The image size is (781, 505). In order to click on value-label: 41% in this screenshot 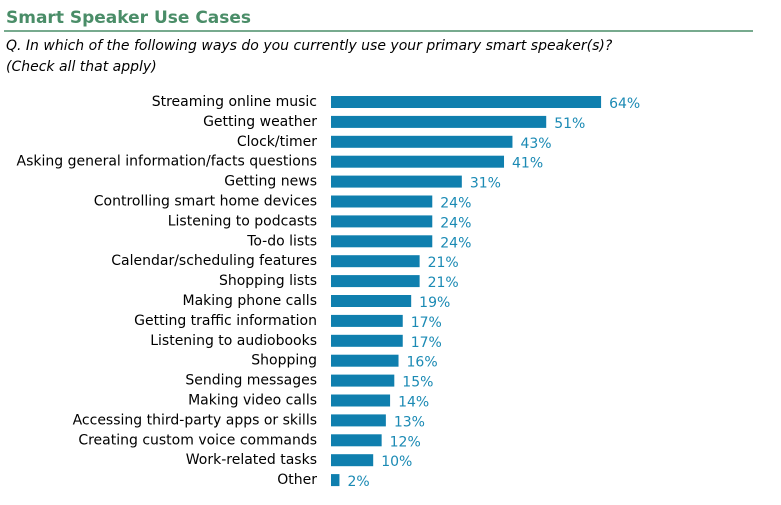, I will do `click(527, 164)`.